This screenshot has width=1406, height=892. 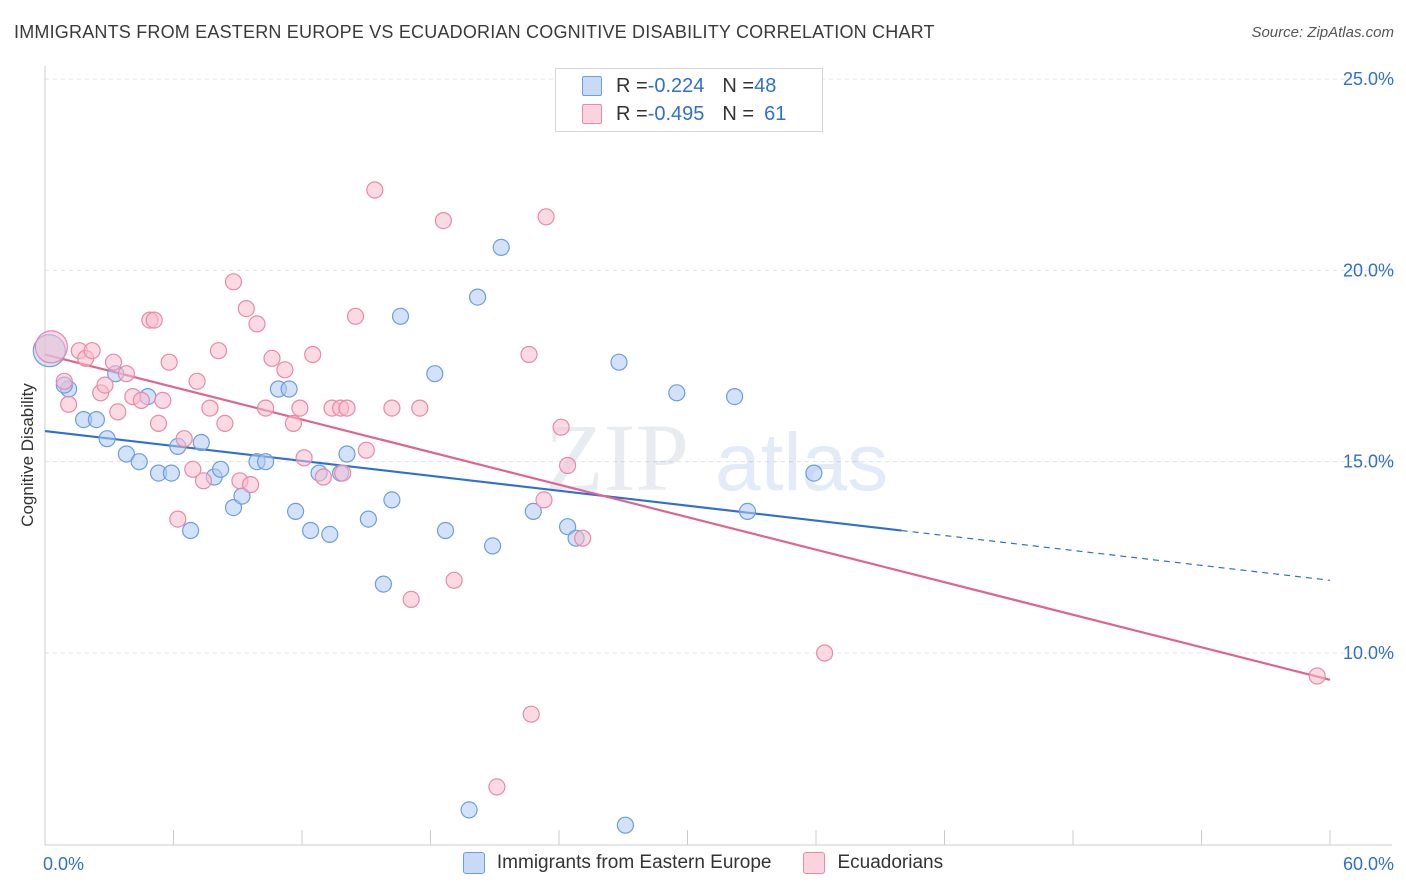 What do you see at coordinates (775, 113) in the screenshot?
I see `legend-n-value: 61` at bounding box center [775, 113].